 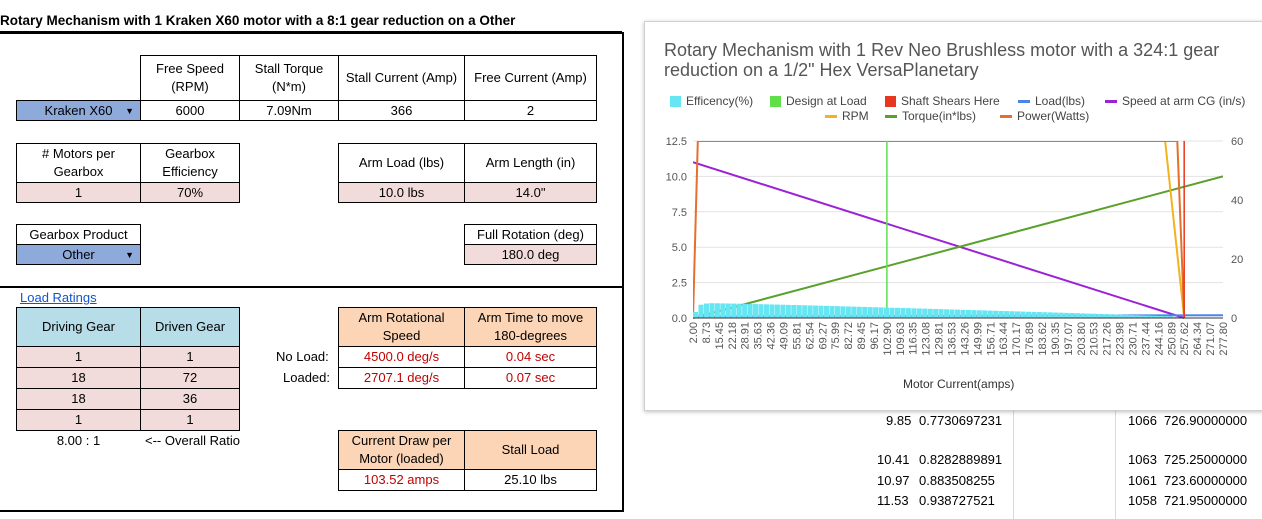 I want to click on legend-shaft-shears: Shaft Shears Here, so click(x=942, y=101).